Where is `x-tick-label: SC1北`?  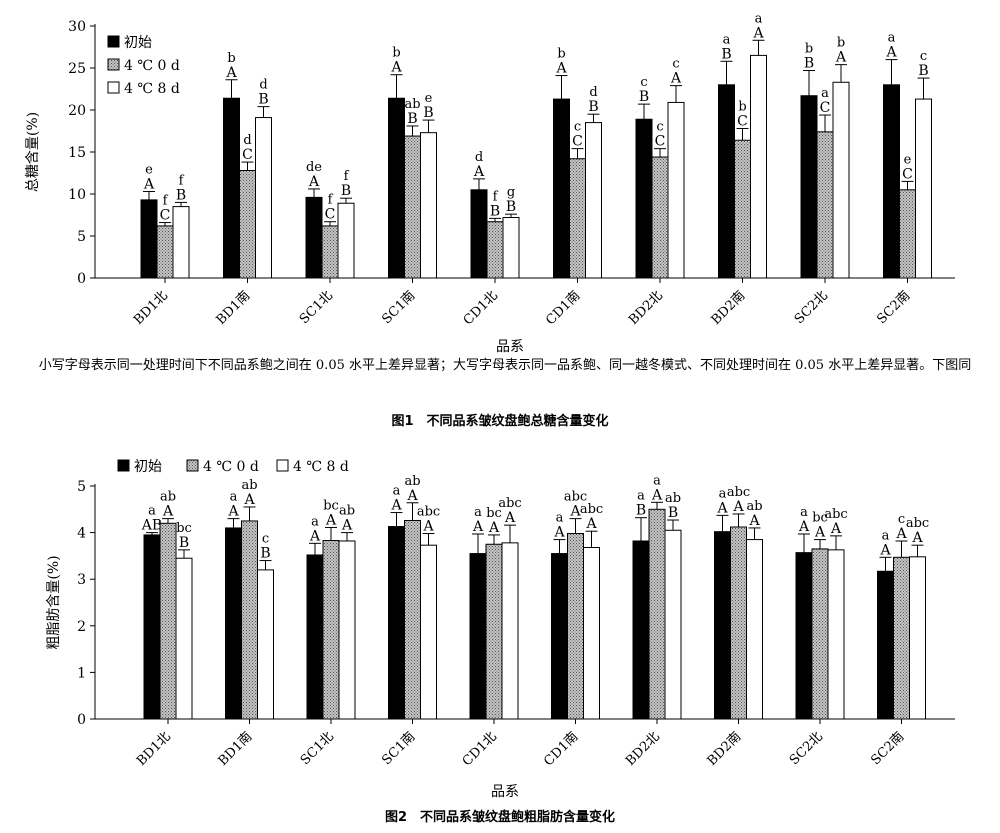 x-tick-label: SC1北 is located at coordinates (317, 748).